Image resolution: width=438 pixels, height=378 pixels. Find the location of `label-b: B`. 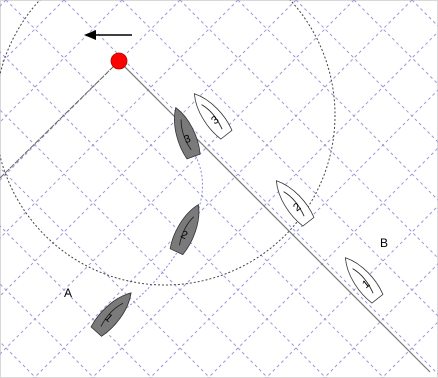

label-b: B is located at coordinates (384, 243).